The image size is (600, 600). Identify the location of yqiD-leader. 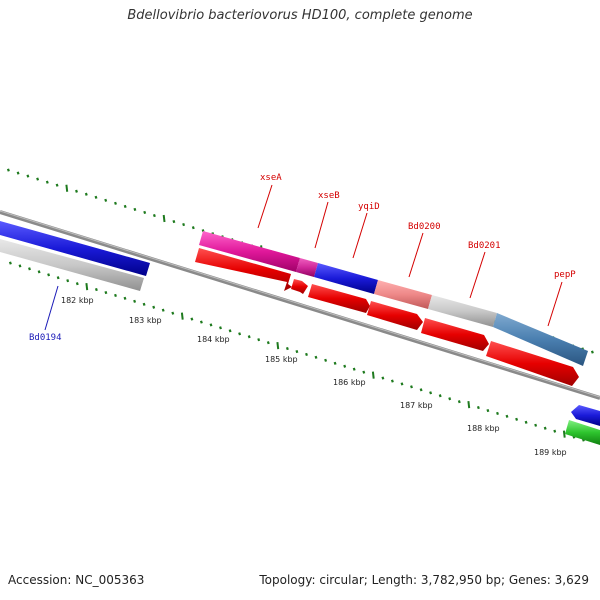
(360, 235).